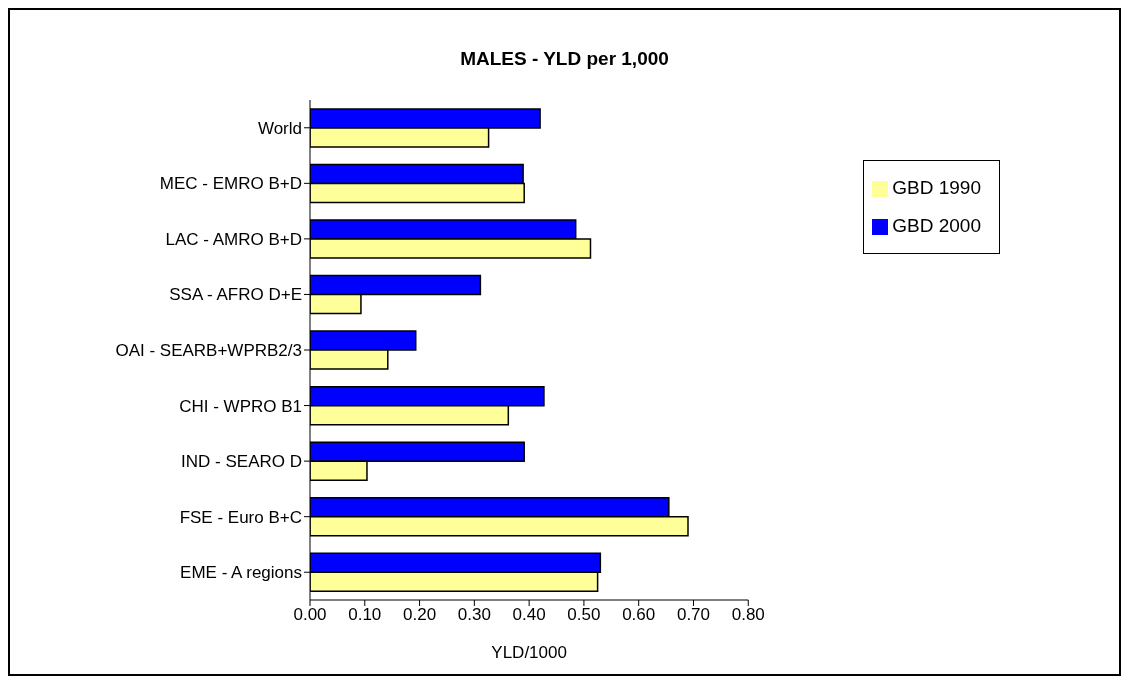 This screenshot has height=682, width=1127. I want to click on chart-title: MALES - YLD per 1,000, so click(564, 59).